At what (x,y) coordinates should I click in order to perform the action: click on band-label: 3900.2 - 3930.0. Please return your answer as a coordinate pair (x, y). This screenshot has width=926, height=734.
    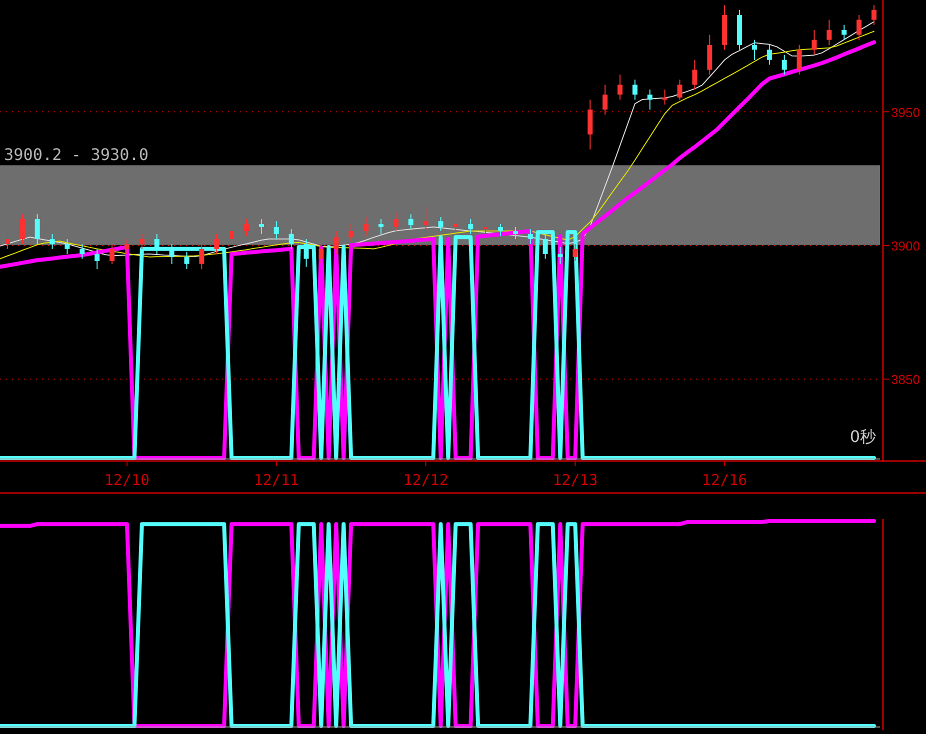
    Looking at the image, I should click on (76, 154).